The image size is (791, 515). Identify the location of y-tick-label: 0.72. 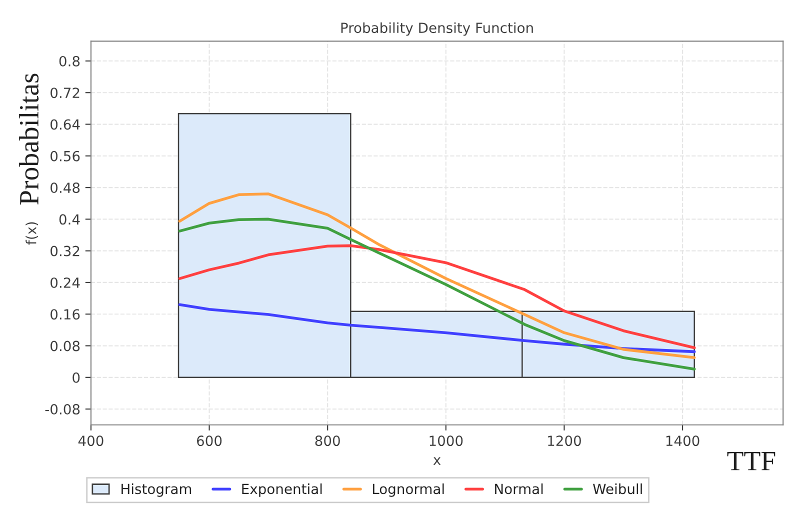
(65, 93).